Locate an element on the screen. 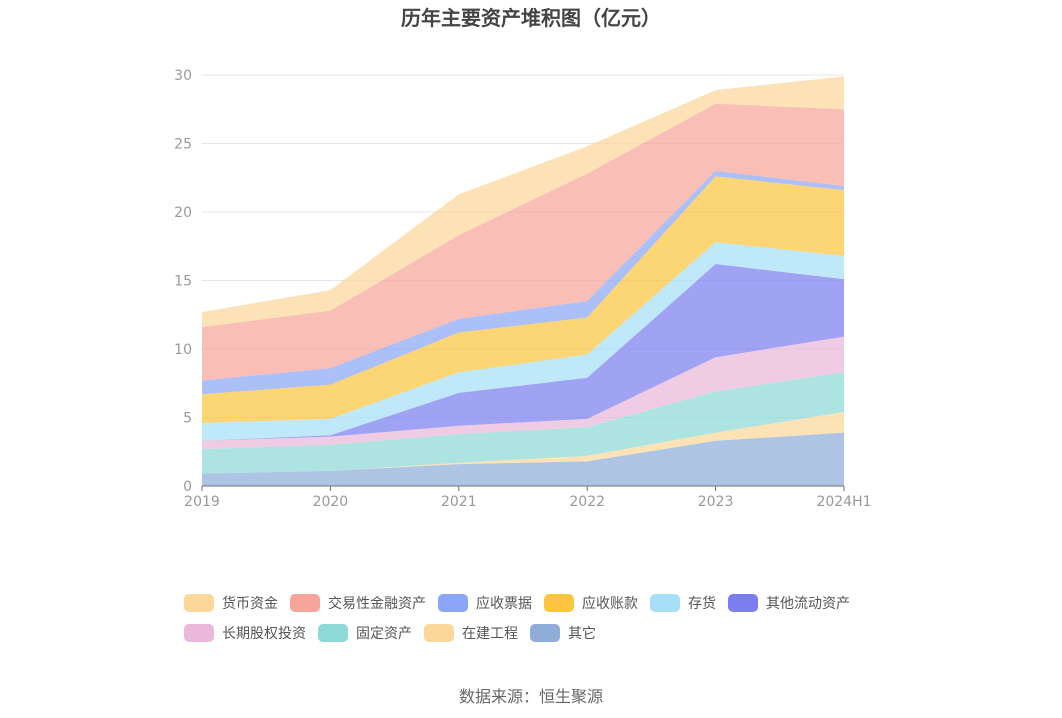 The width and height of the screenshot is (1062, 718). series-area-其他流动资产 is located at coordinates (523, 352).